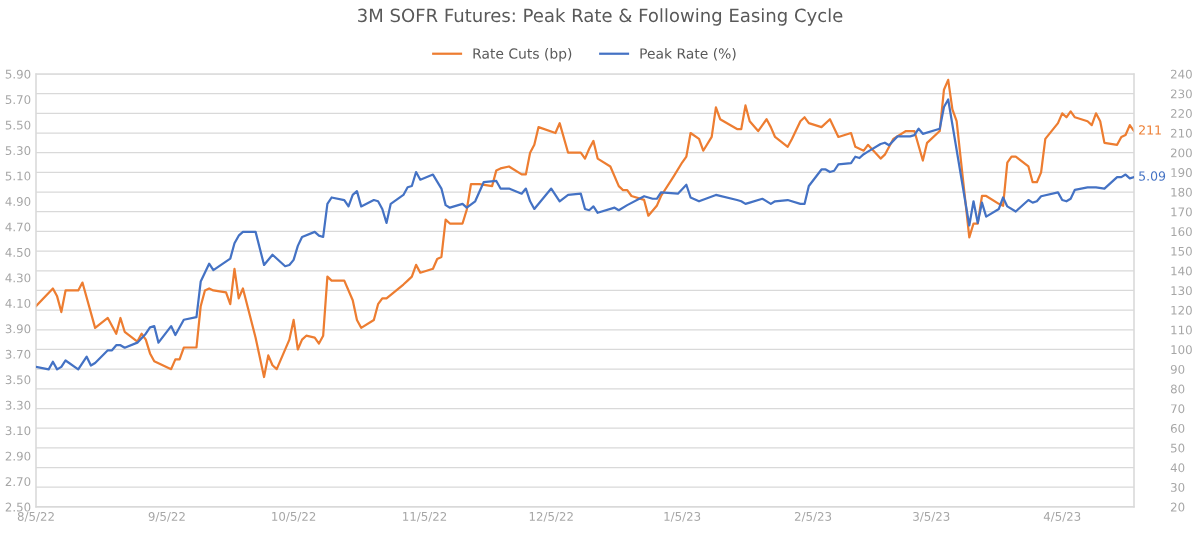 The image size is (1200, 548). What do you see at coordinates (18, 176) in the screenshot?
I see `y-tick-label: 5.10` at bounding box center [18, 176].